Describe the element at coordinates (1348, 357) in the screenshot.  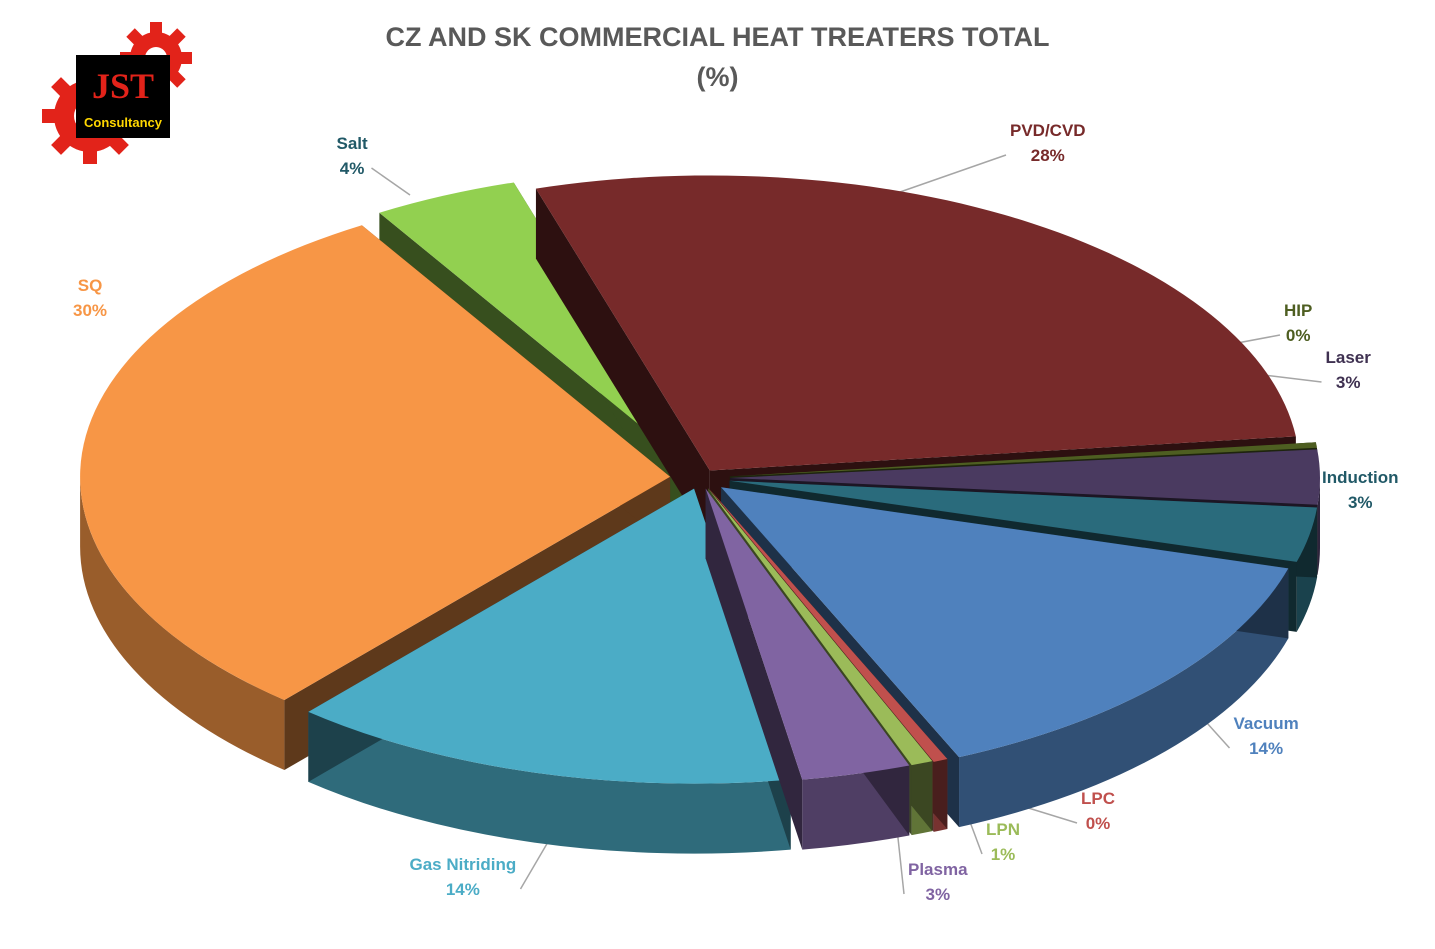
I see `label-laser-name: Laser` at that location.